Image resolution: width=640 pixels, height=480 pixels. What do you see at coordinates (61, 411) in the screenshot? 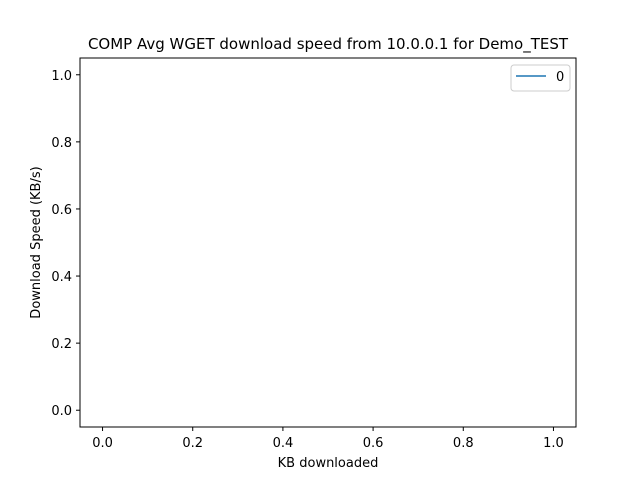
I see `y-tick-label: 0.0` at bounding box center [61, 411].